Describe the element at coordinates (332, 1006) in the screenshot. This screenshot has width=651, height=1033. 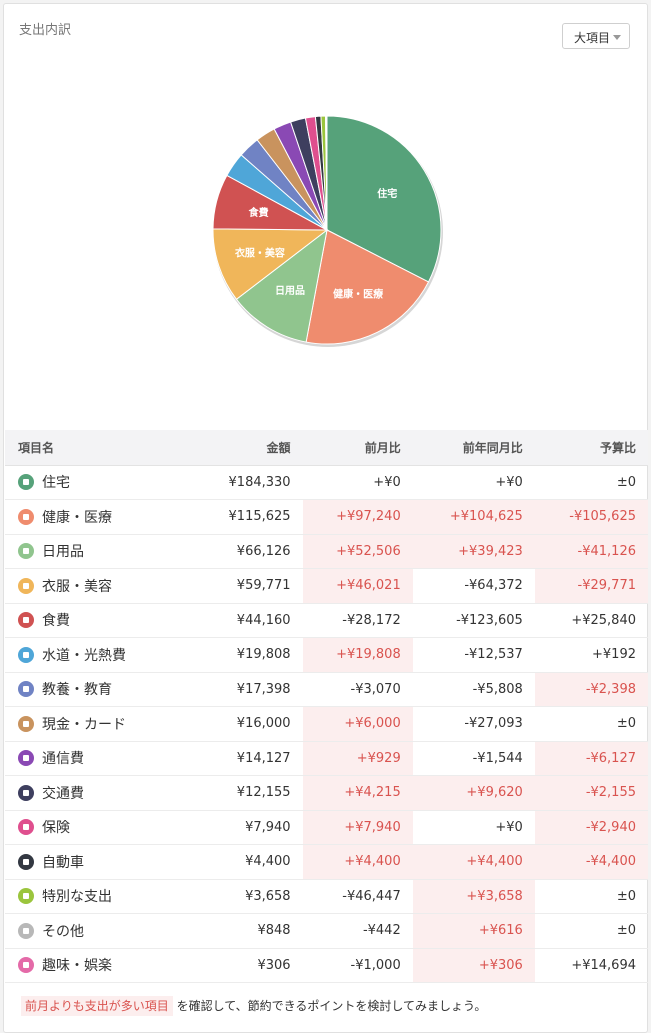
I see `footer-text: を確認して、節約できるポイントを検討してみましょう。` at that location.